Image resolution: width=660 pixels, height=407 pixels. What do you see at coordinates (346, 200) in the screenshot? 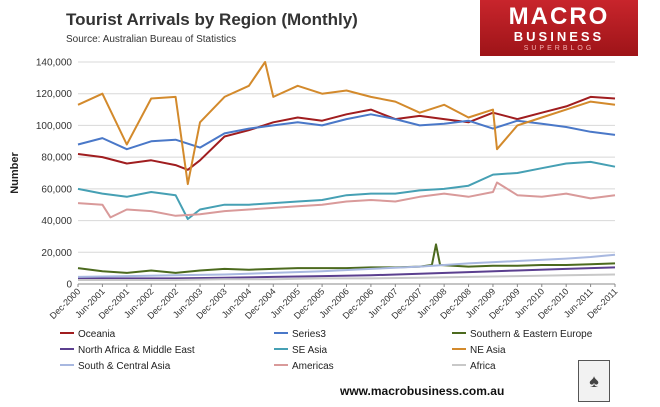
I see `series-line-americas` at bounding box center [346, 200].